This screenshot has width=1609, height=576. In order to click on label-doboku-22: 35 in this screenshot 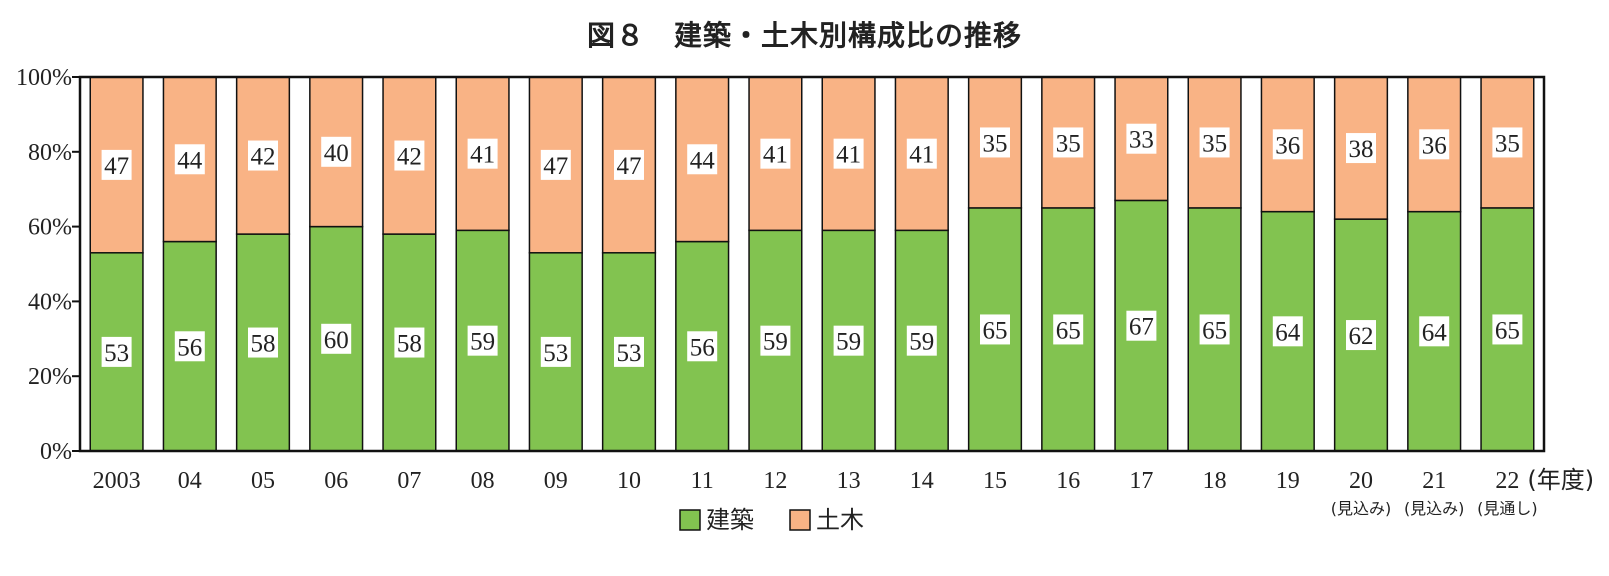, I will do `click(1507, 143)`.